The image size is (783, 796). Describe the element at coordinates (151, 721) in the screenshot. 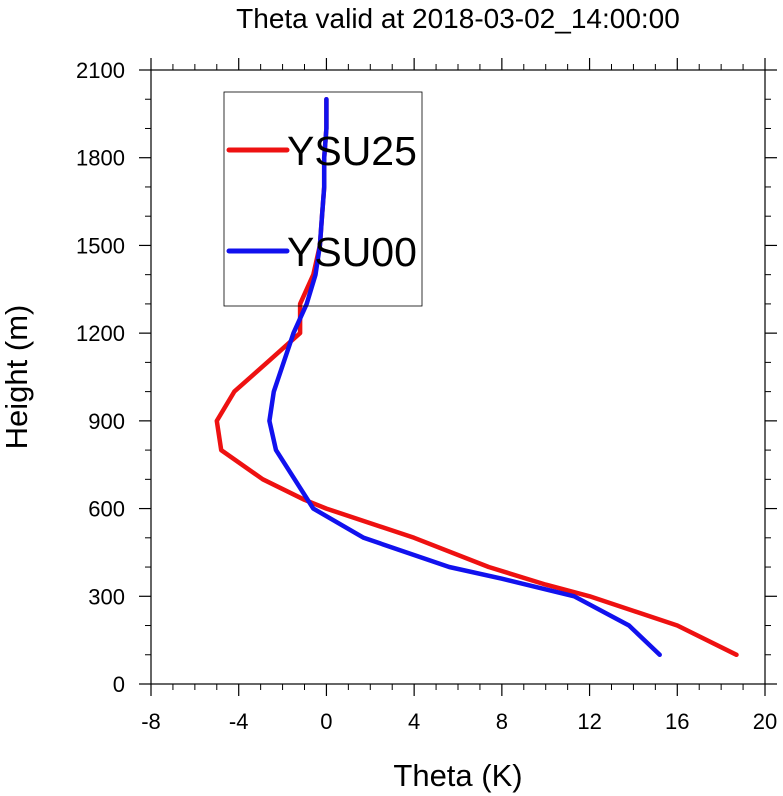

I see `x-tick-label: -8` at that location.